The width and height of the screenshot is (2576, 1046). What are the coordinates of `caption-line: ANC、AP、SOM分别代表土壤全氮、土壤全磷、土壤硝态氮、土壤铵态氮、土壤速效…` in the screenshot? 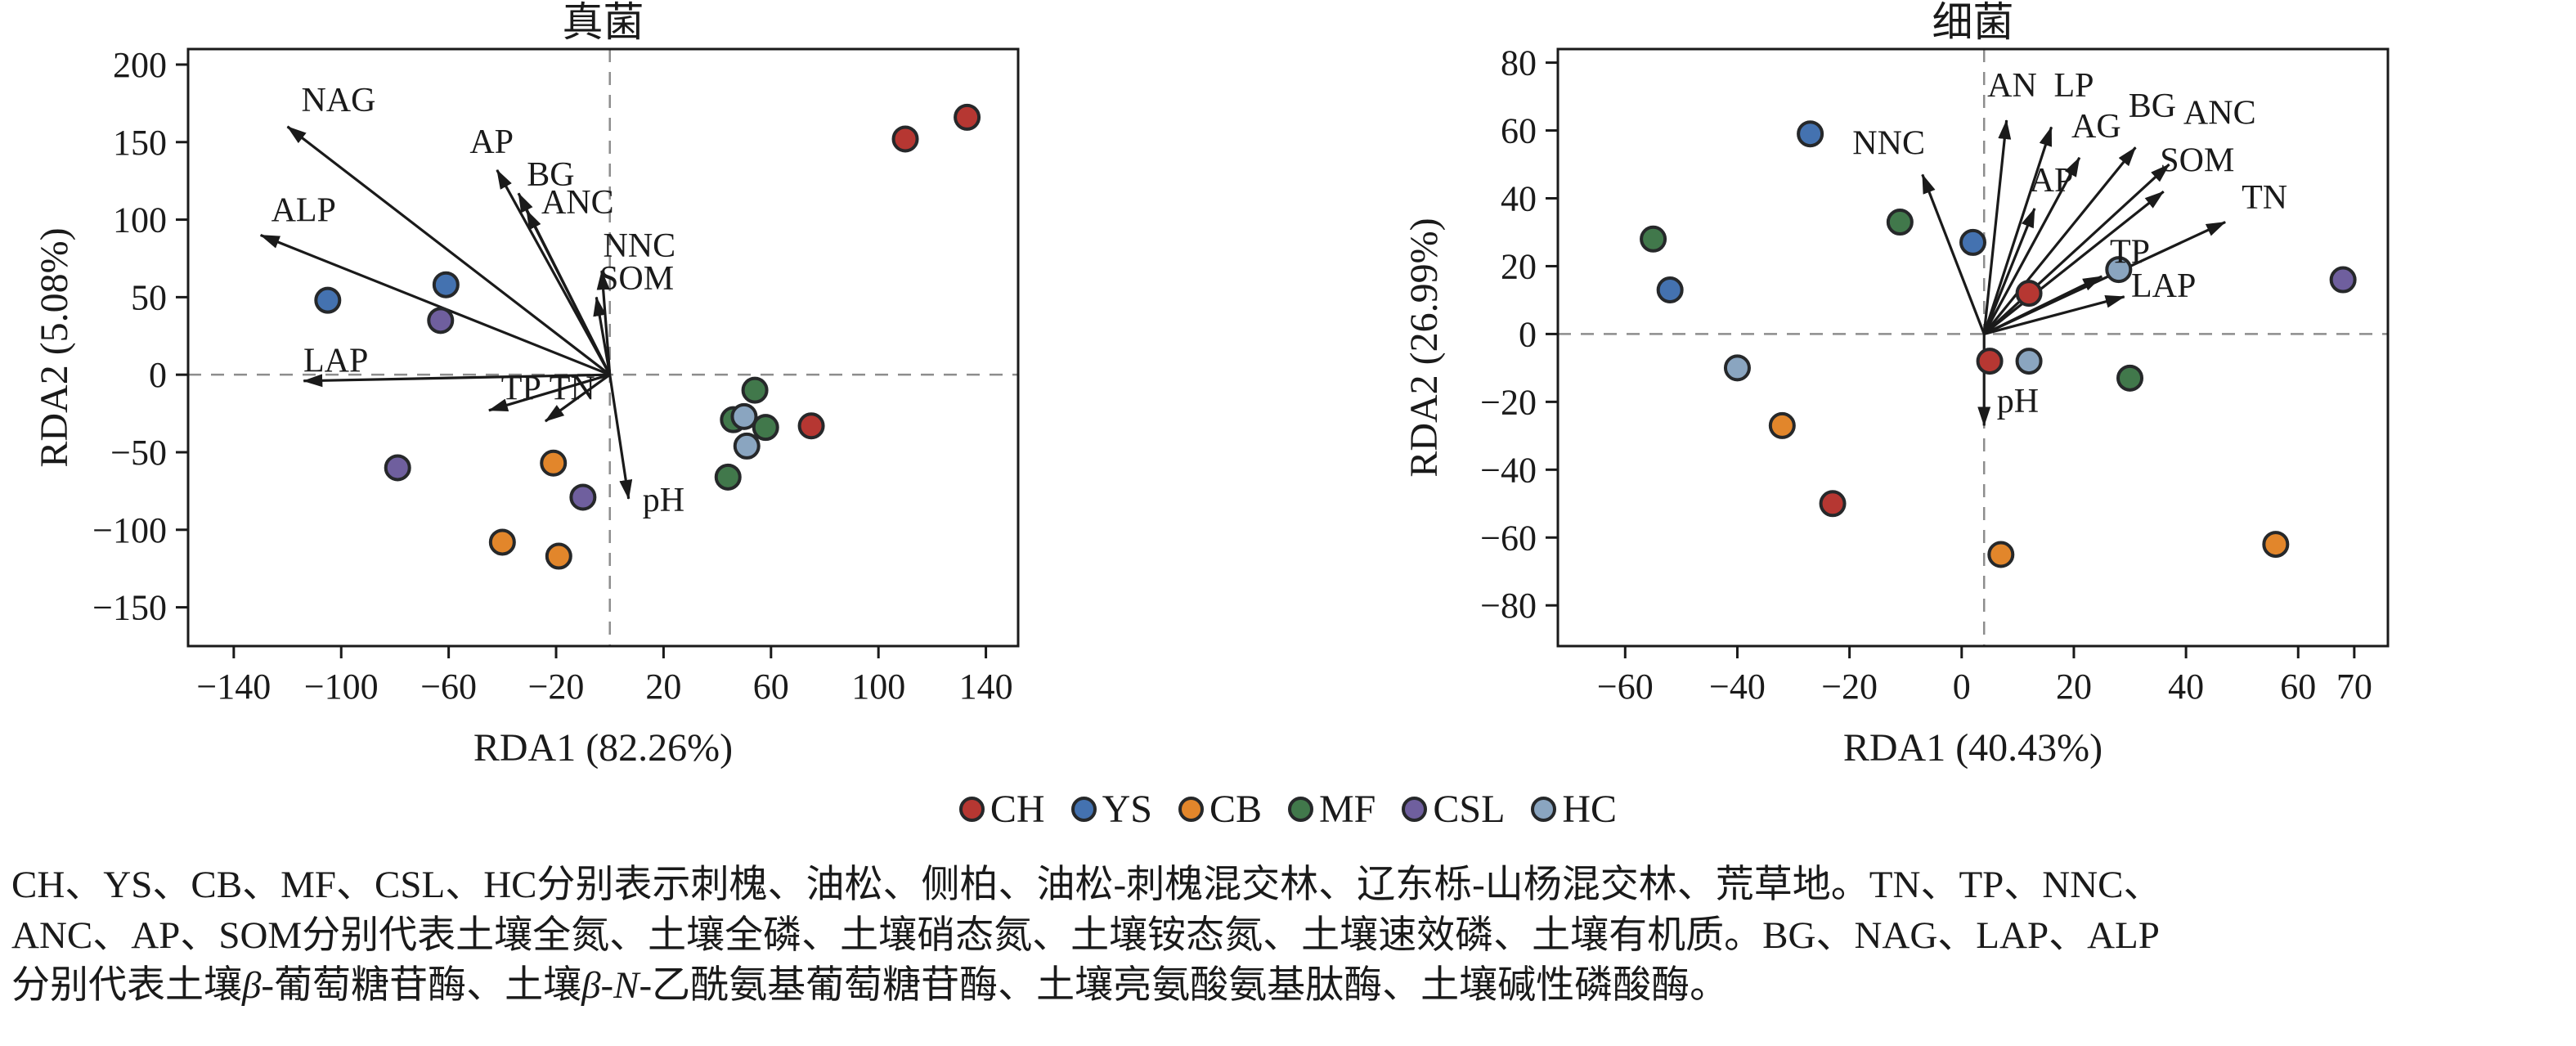 It's located at (1288, 936).